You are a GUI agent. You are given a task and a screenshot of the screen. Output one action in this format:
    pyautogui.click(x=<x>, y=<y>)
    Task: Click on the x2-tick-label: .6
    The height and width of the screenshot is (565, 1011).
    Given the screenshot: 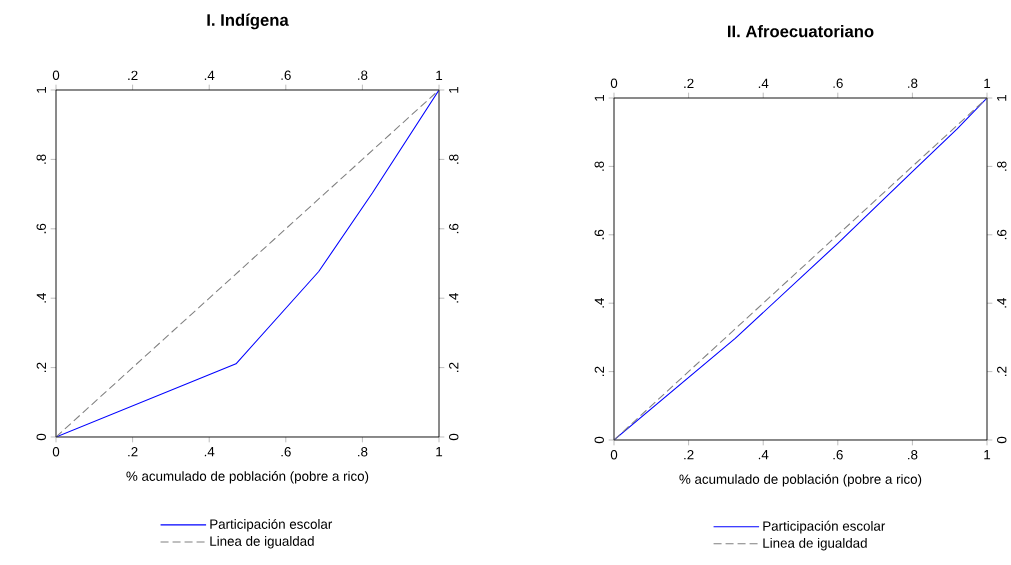 What is the action you would take?
    pyautogui.click(x=286, y=75)
    